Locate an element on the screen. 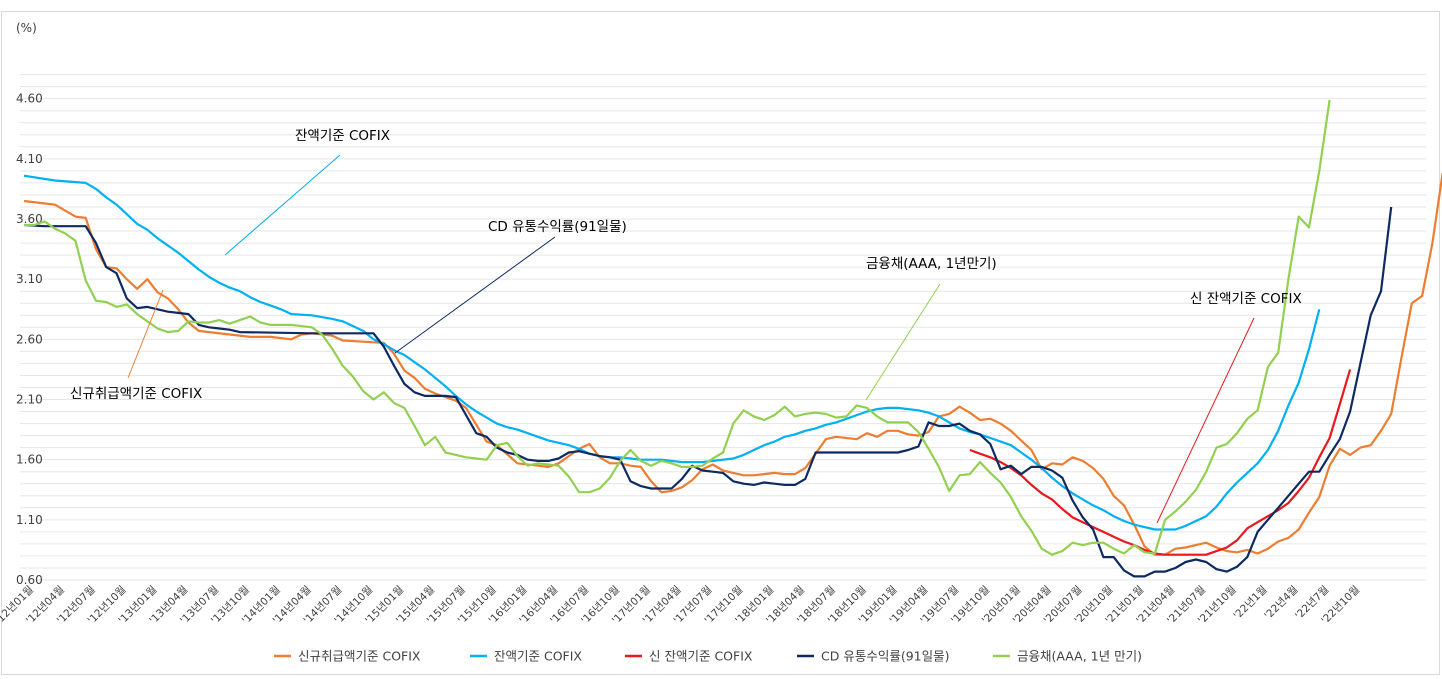 This screenshot has height=679, width=1442. legend-label: 신 잔액기준 COFIX is located at coordinates (701, 656).